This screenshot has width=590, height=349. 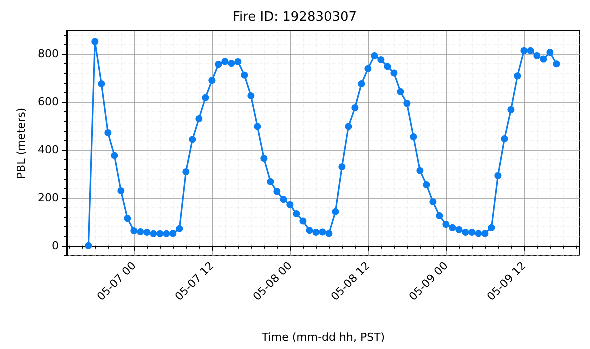 What do you see at coordinates (323, 337) in the screenshot?
I see `x-axis-title: Time (mm-dd hh, PST)` at bounding box center [323, 337].